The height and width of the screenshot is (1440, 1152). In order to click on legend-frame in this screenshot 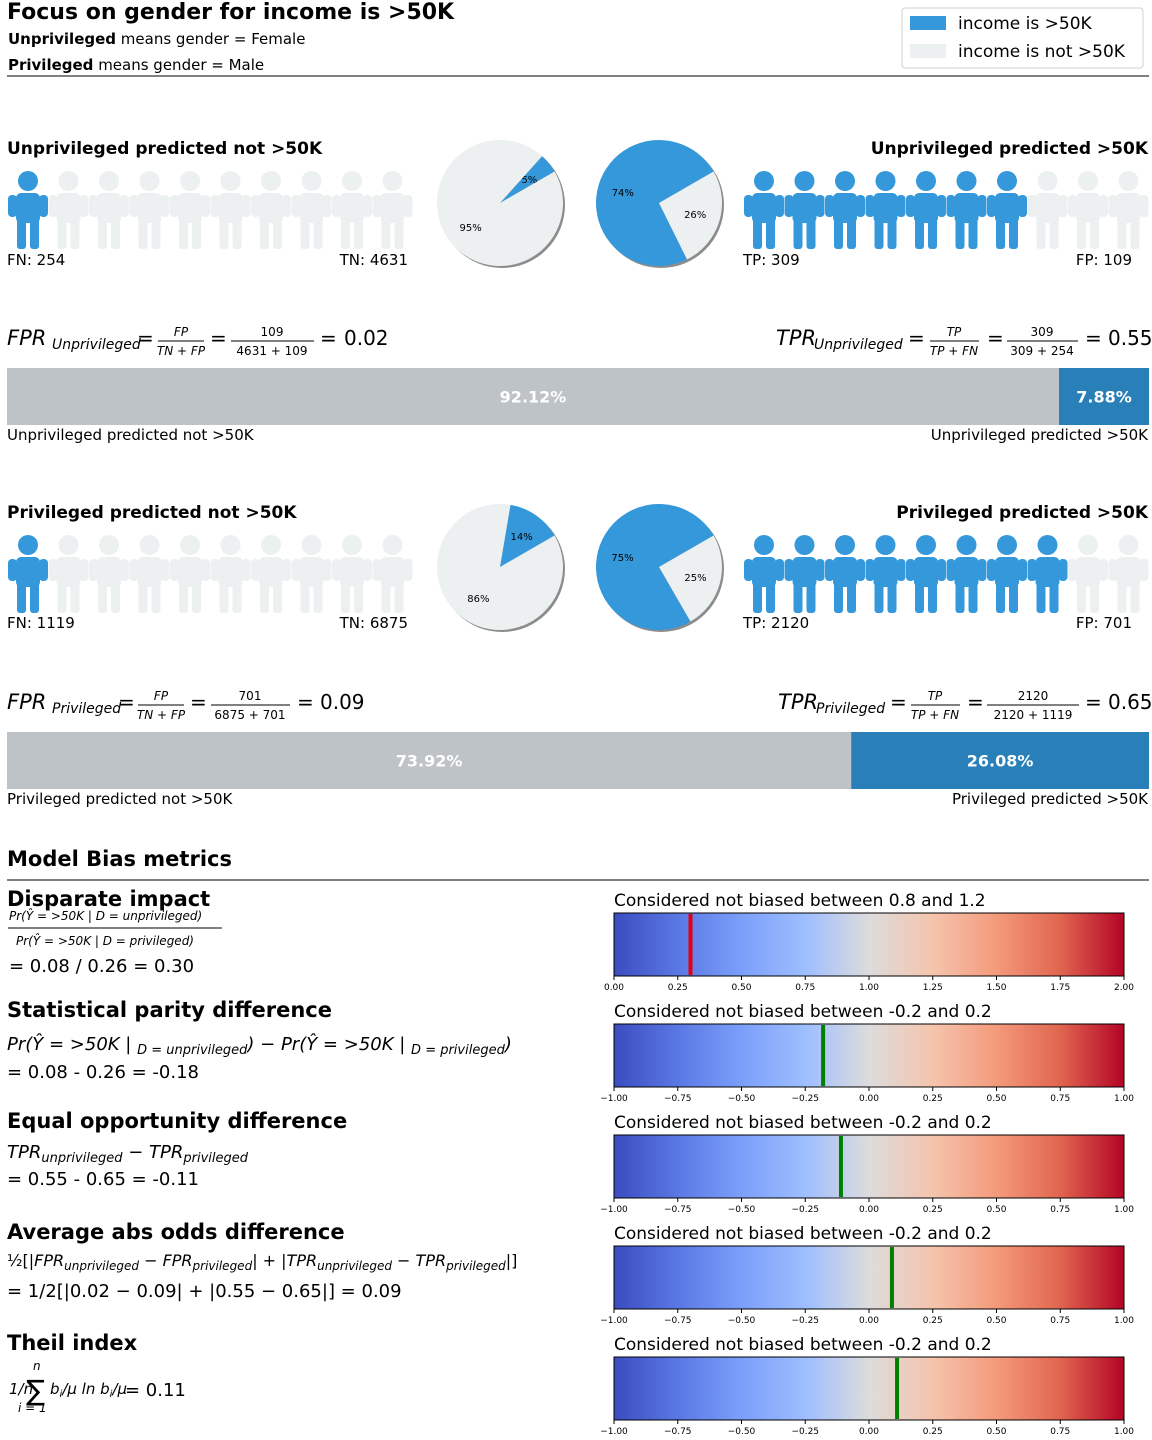, I will do `click(1022, 38)`.